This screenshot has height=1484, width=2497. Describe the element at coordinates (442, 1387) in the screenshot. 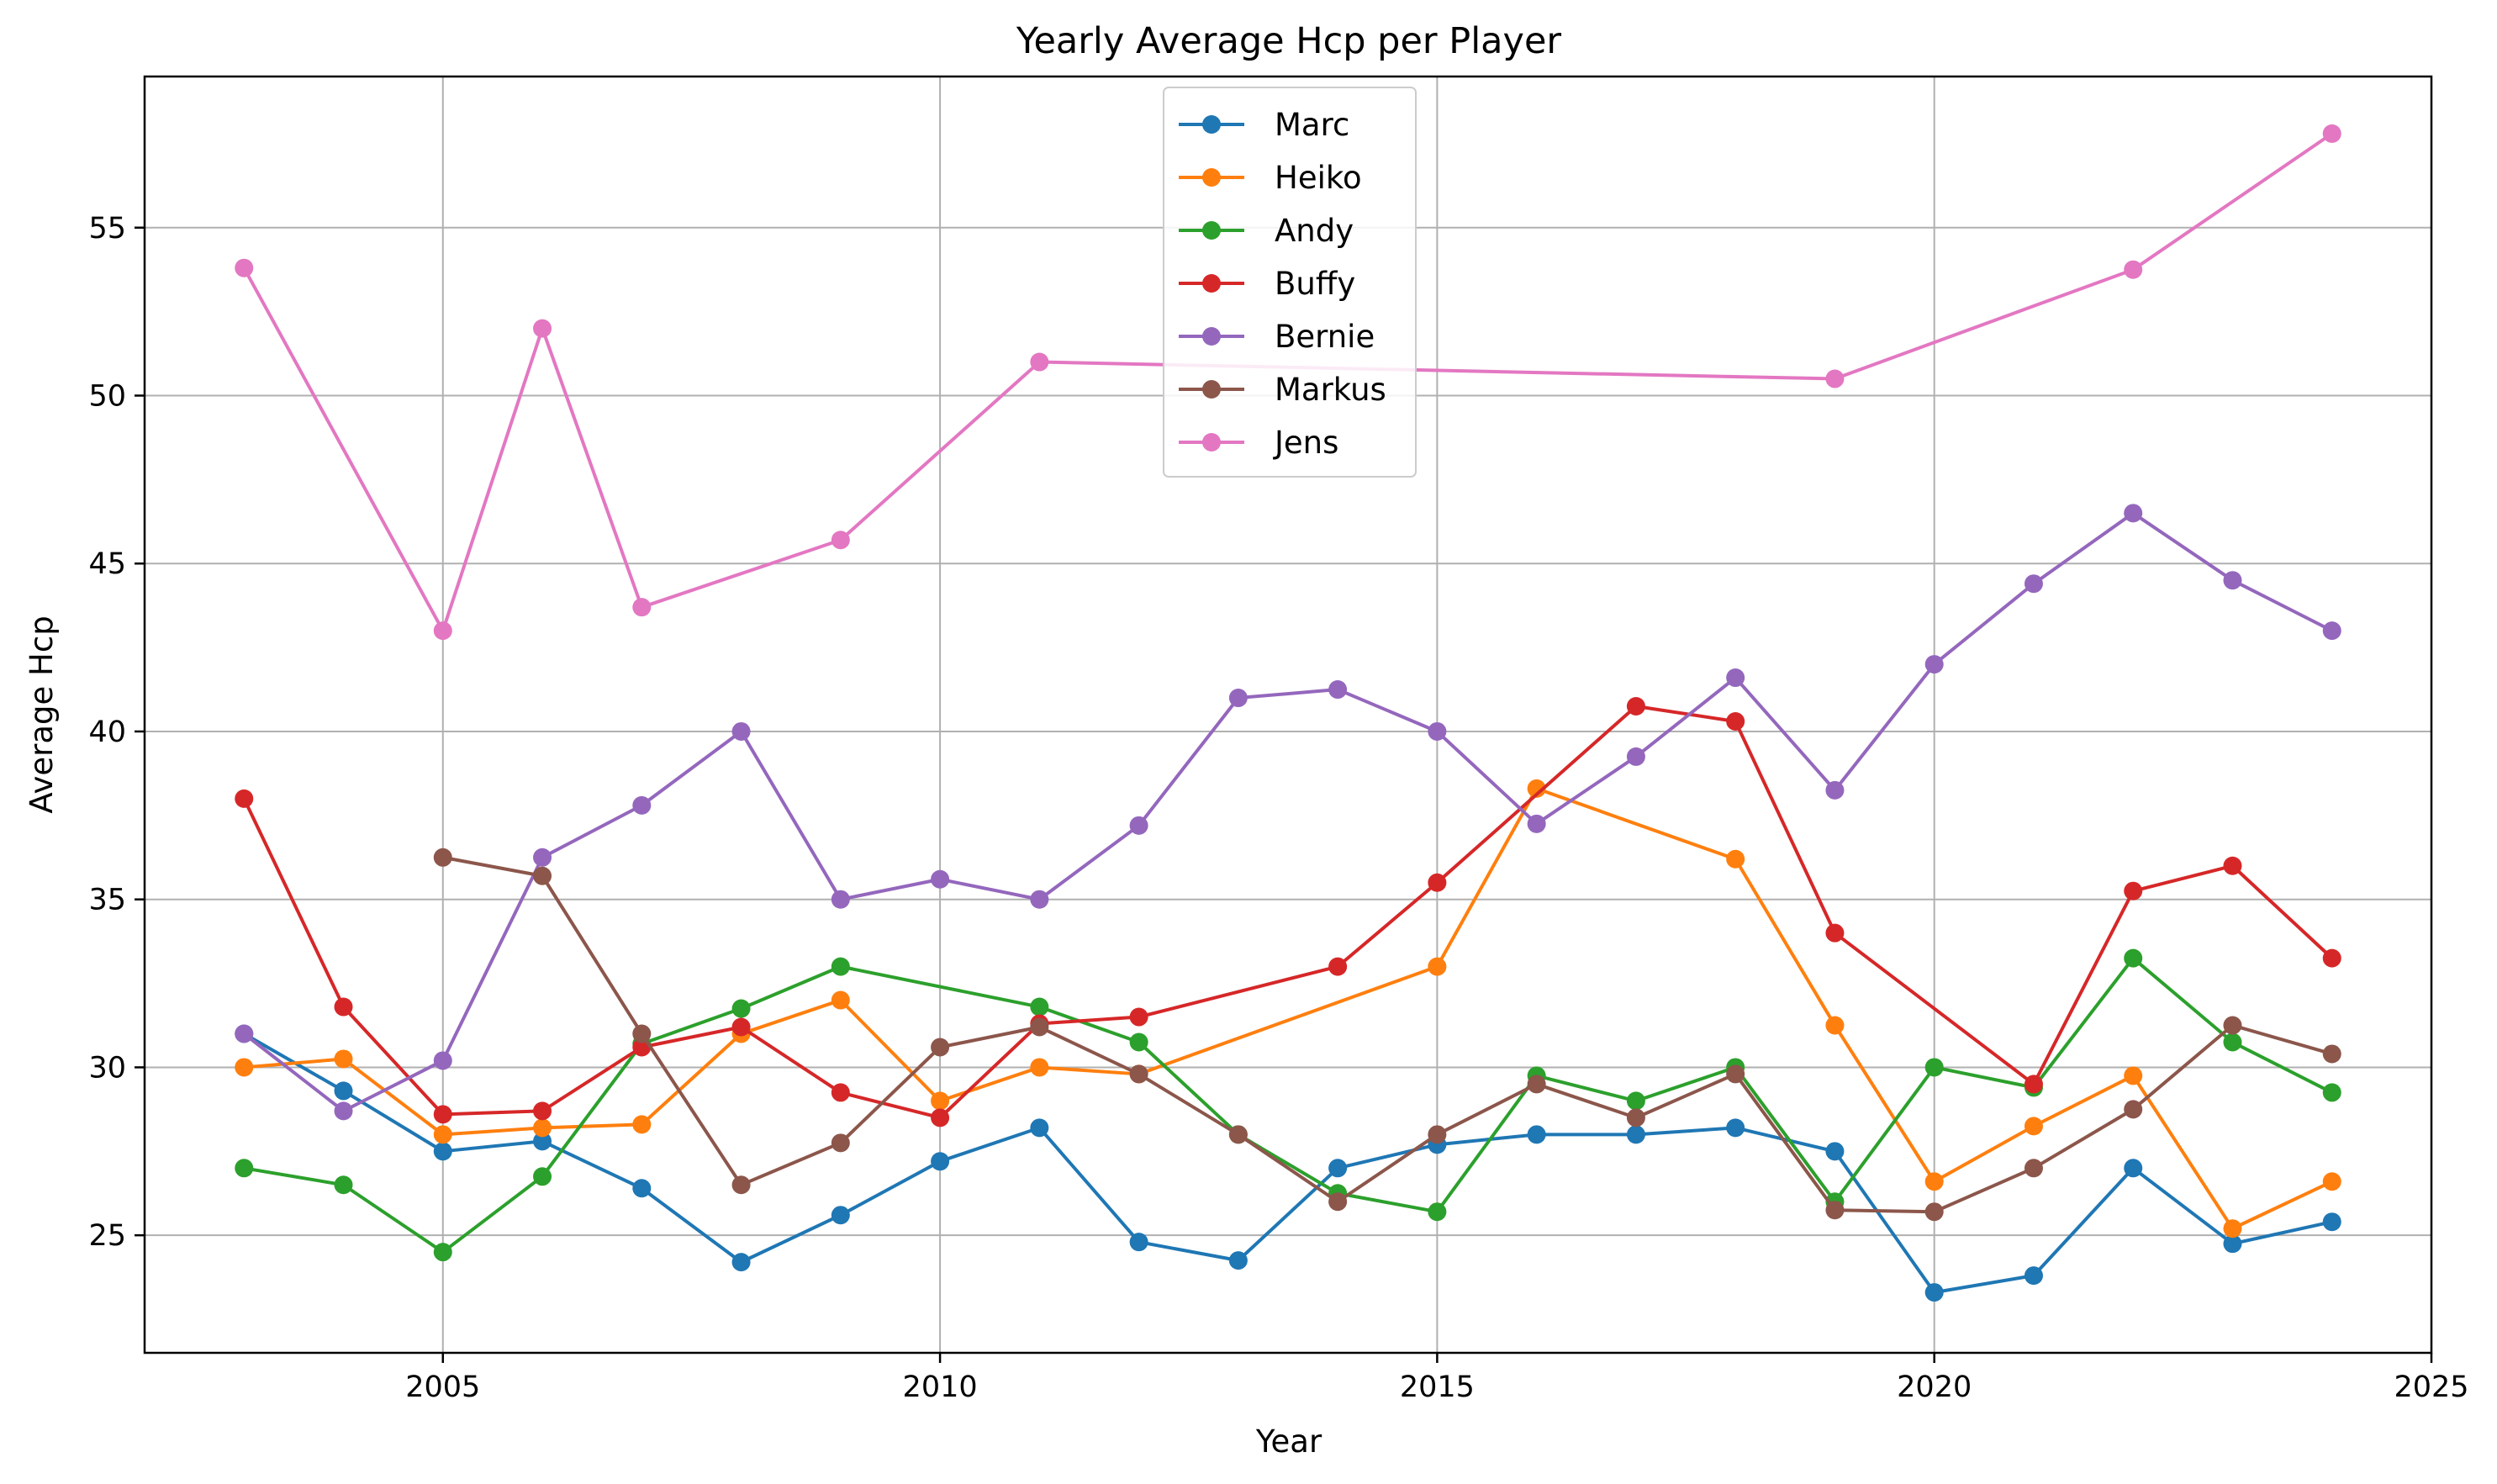

I see `x-tick-label: 2005` at that location.